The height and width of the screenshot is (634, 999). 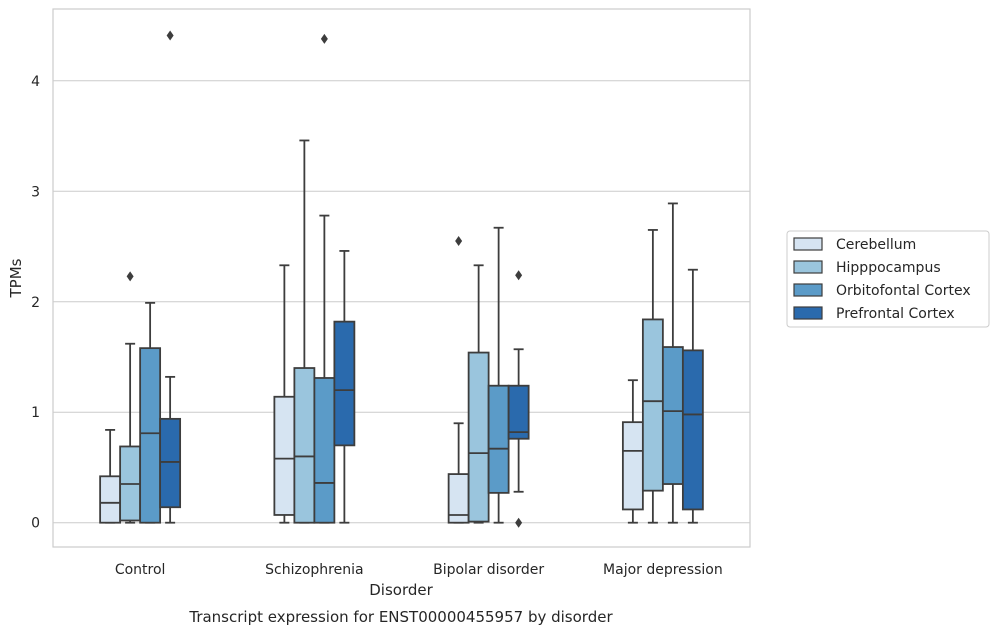 What do you see at coordinates (488, 570) in the screenshot?
I see `x-tick-label: Bipolar disorder` at bounding box center [488, 570].